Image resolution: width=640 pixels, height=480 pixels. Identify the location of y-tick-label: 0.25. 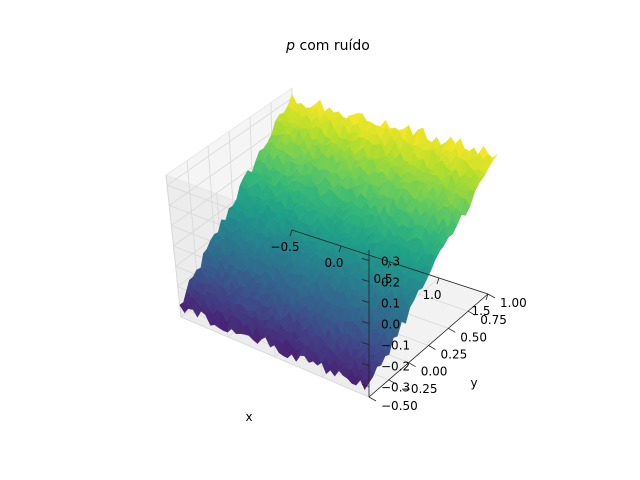
(454, 355).